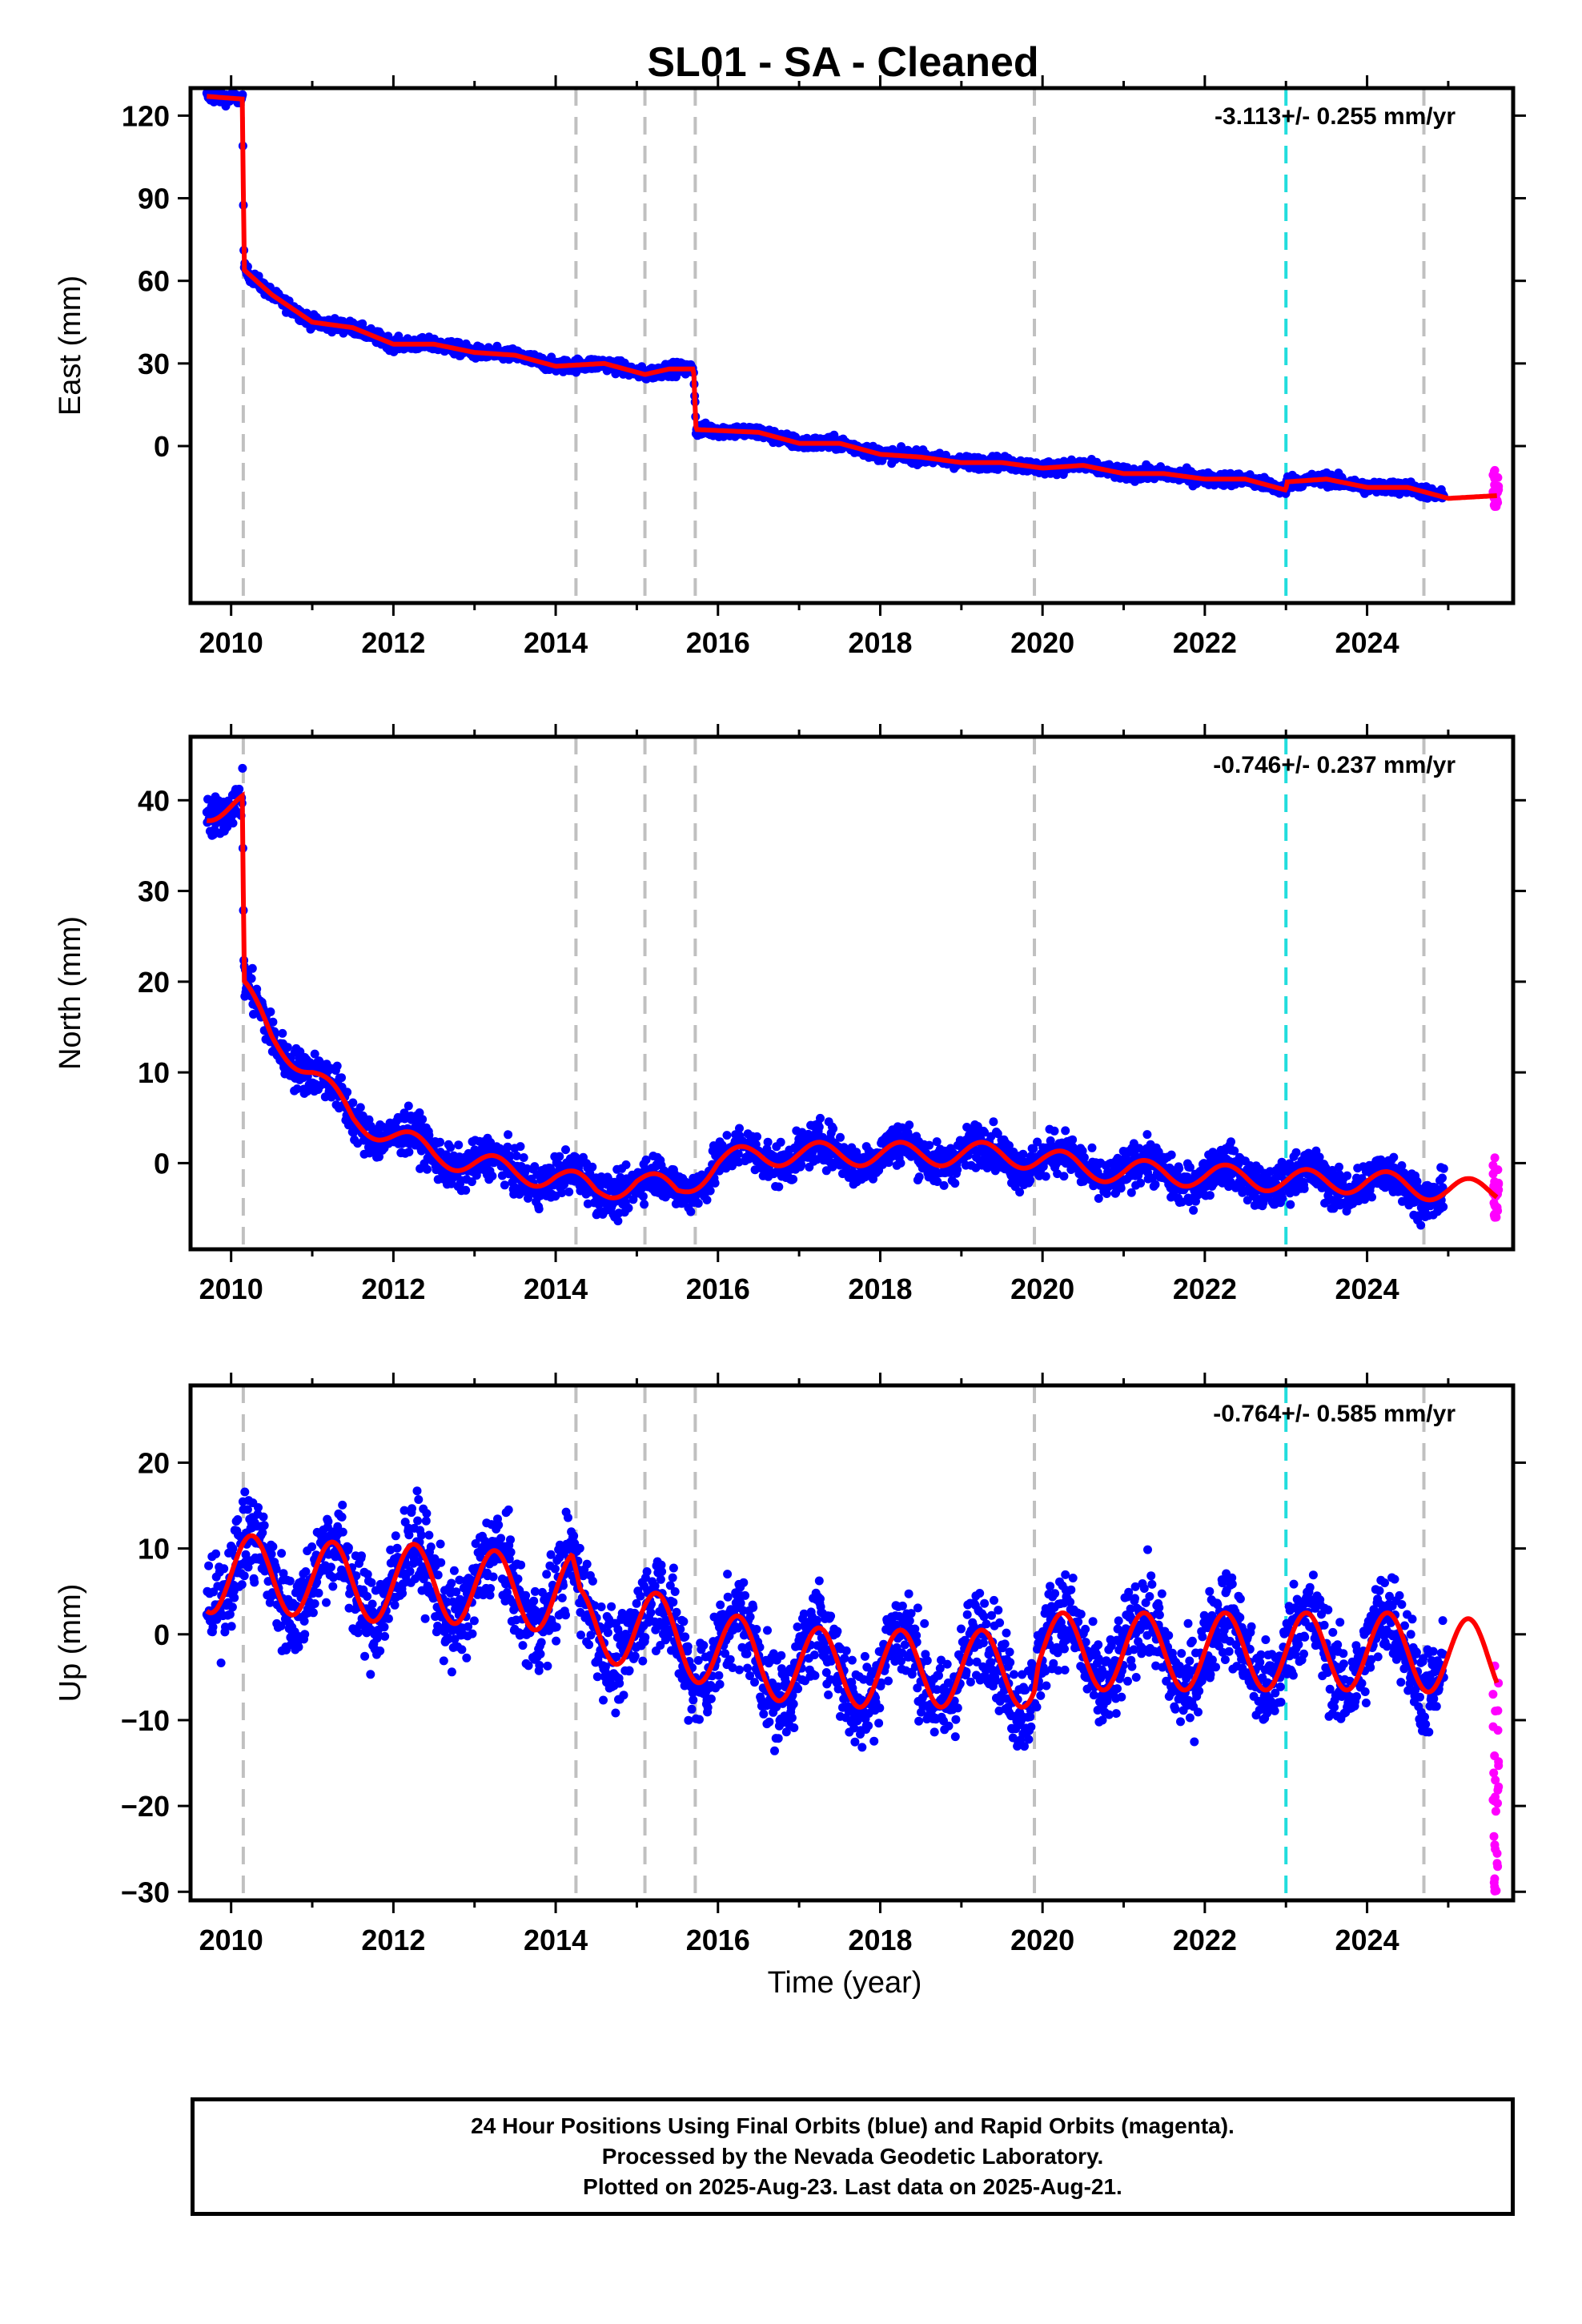 This screenshot has height=2324, width=1582. What do you see at coordinates (1367, 642) in the screenshot?
I see `x-tick-label: 2024` at bounding box center [1367, 642].